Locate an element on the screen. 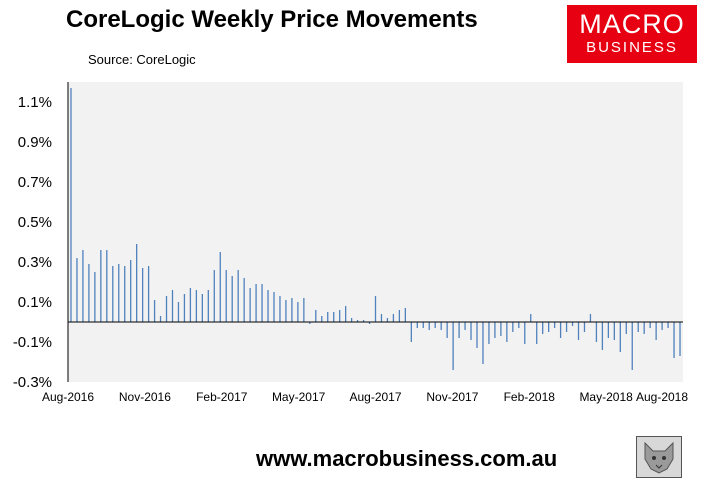 Image resolution: width=704 pixels, height=485 pixels. x-tick-label: Nov-2016 is located at coordinates (145, 397).